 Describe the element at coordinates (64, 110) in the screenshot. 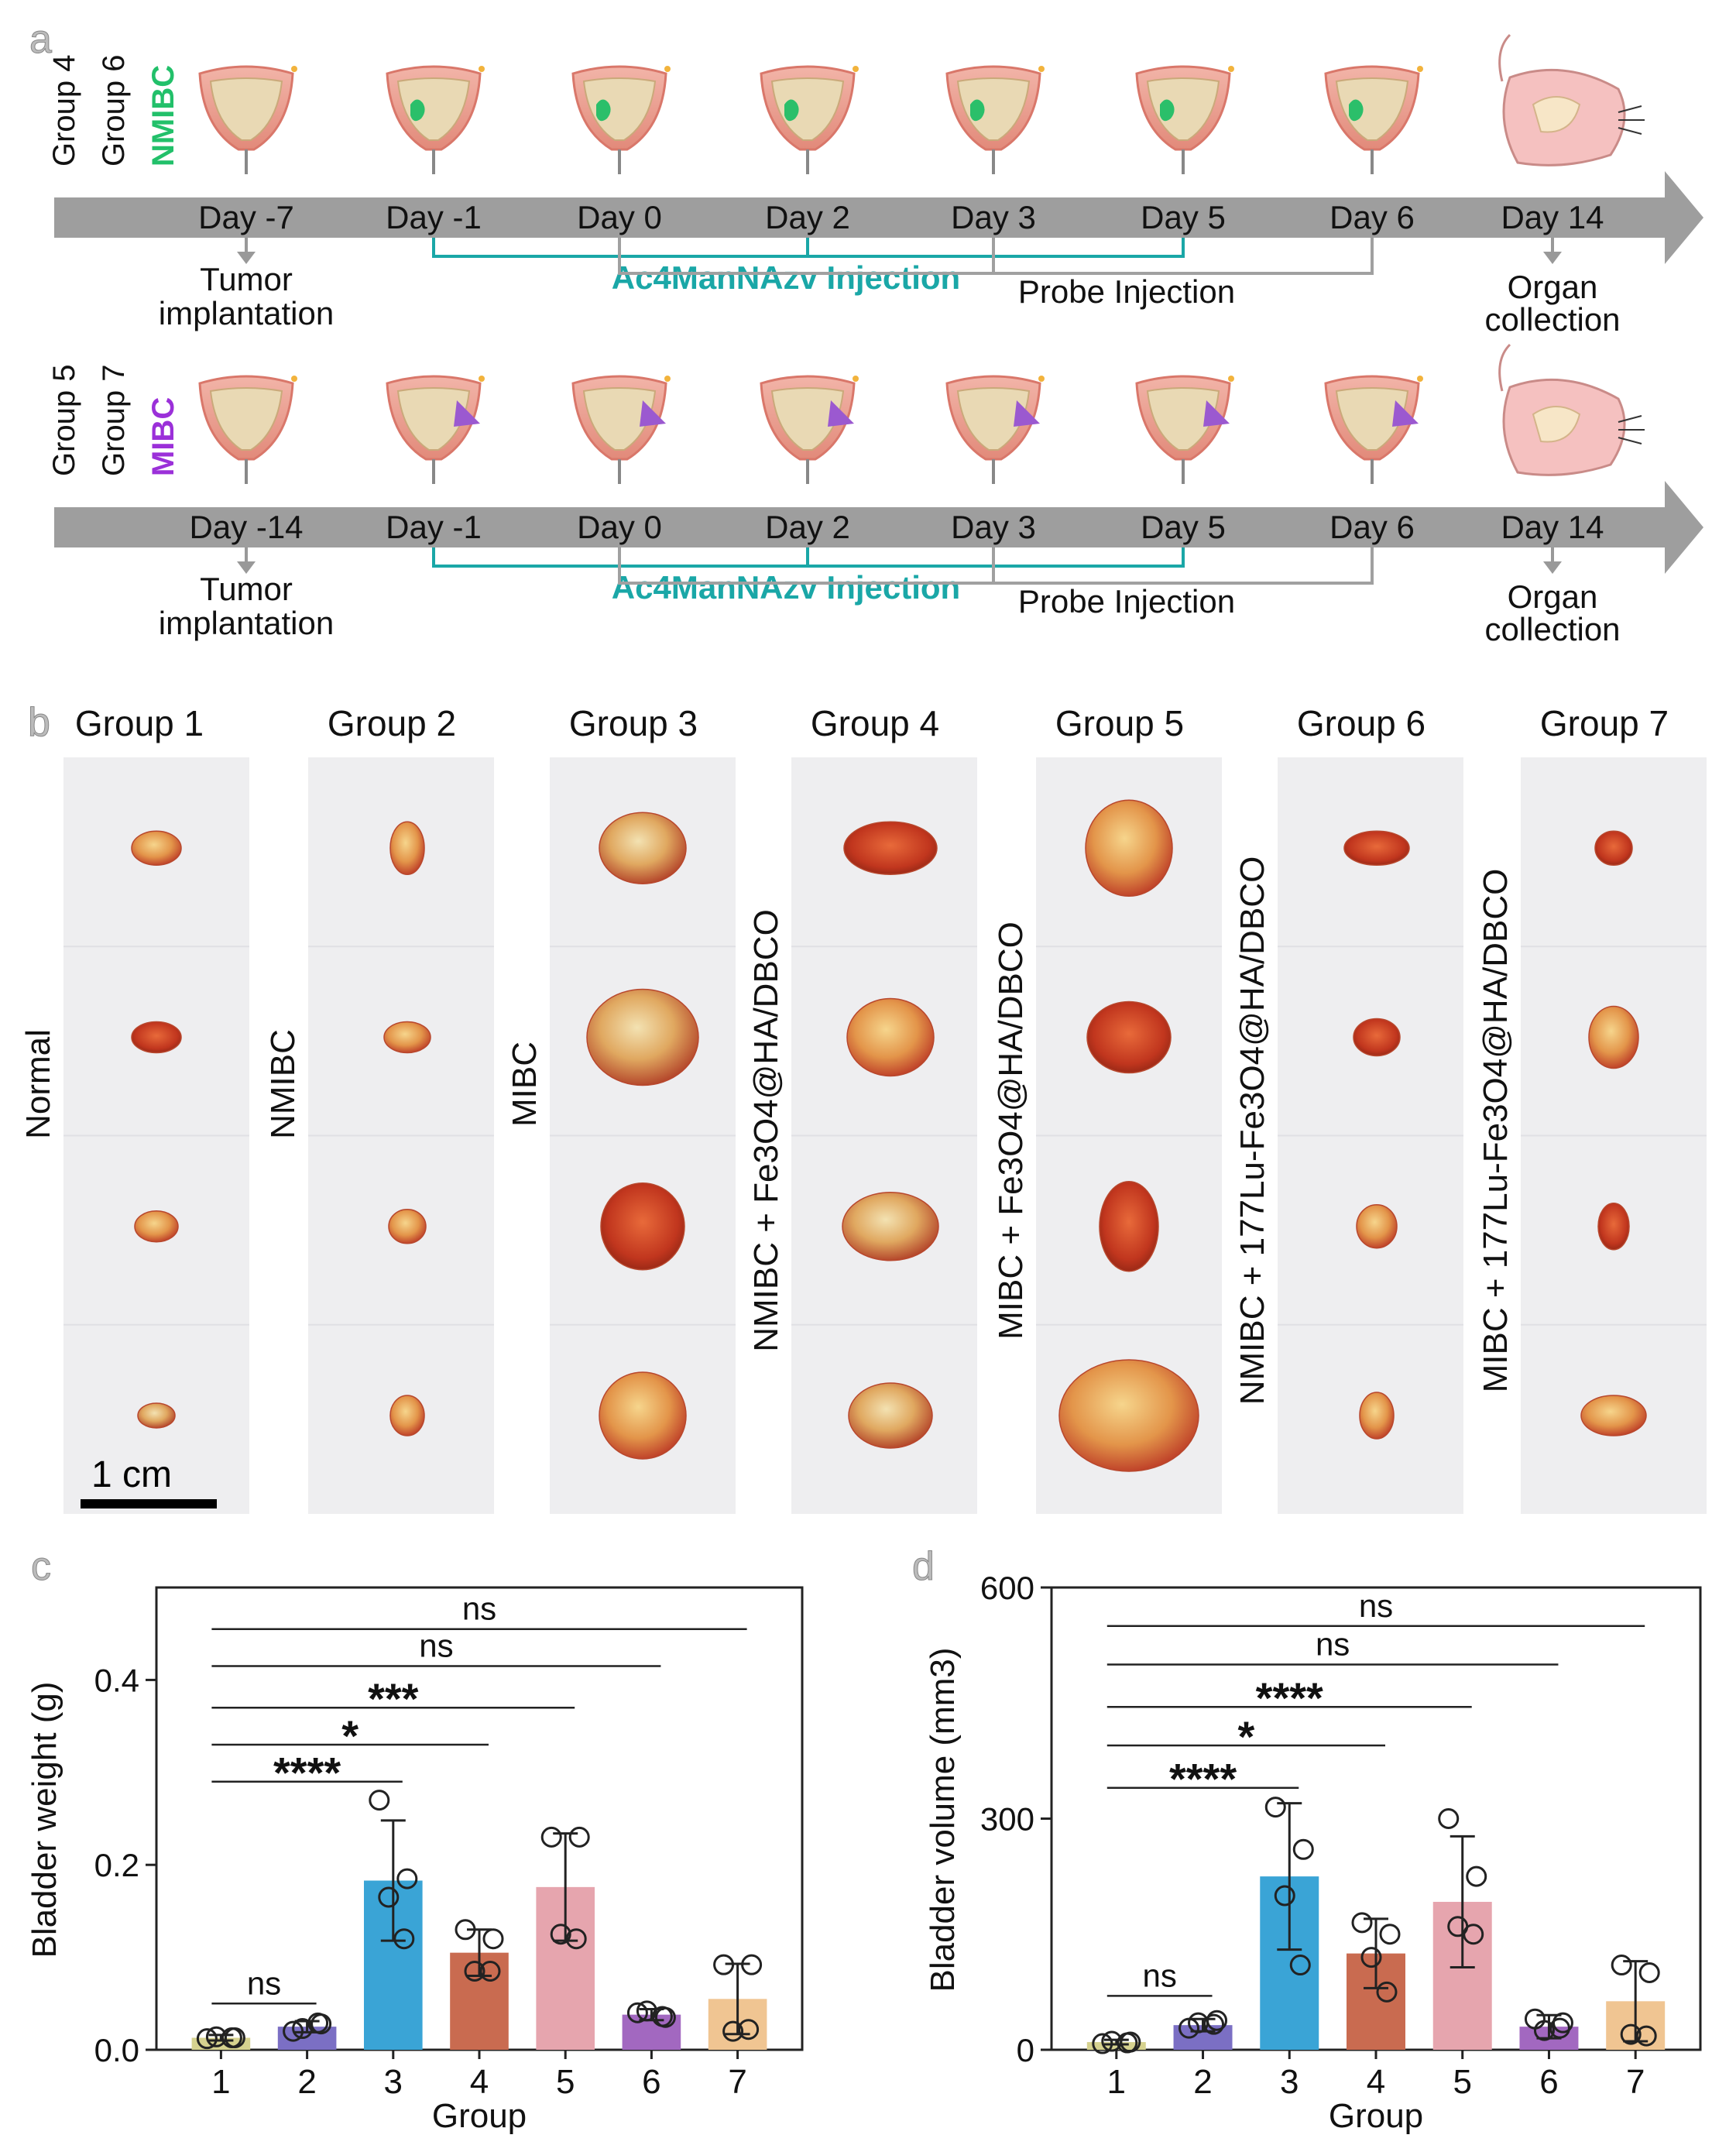

I see `group-label: Group 4` at that location.